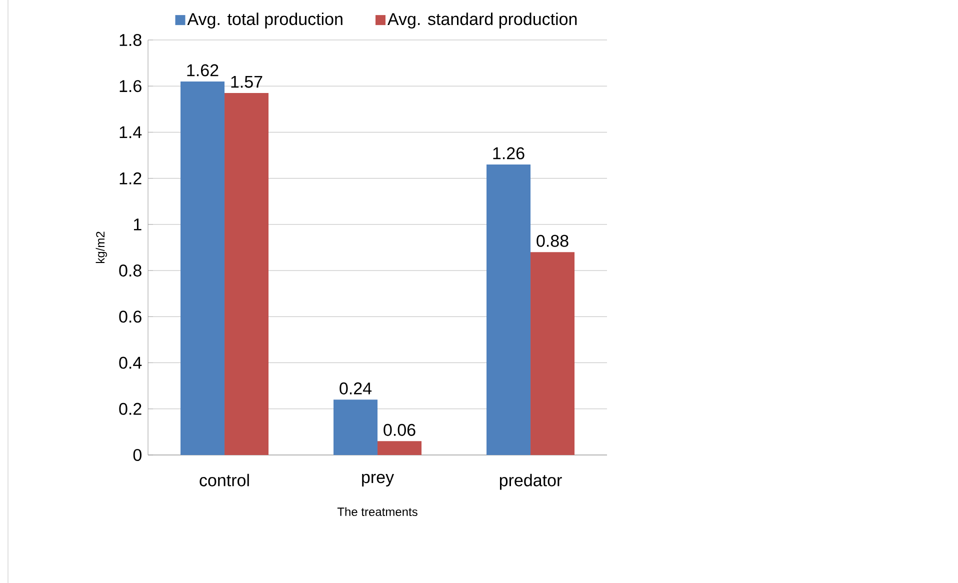  Describe the element at coordinates (378, 480) in the screenshot. I see `x-tick-label: prey` at that location.